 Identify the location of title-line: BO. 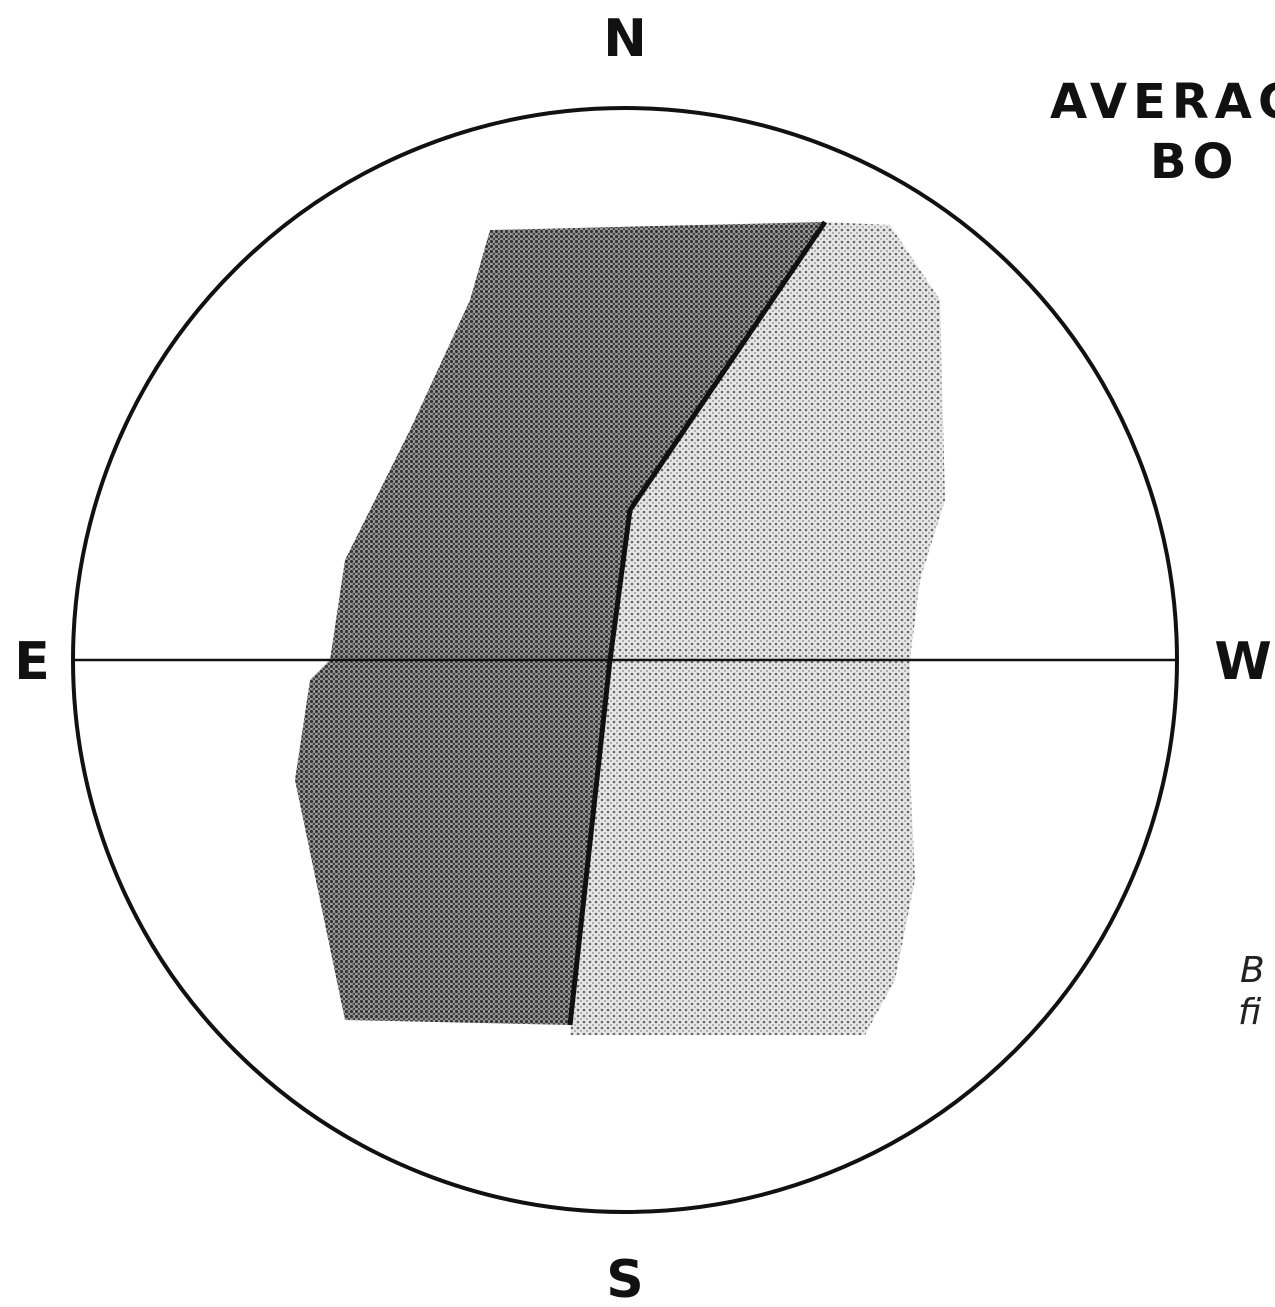
(1194, 162).